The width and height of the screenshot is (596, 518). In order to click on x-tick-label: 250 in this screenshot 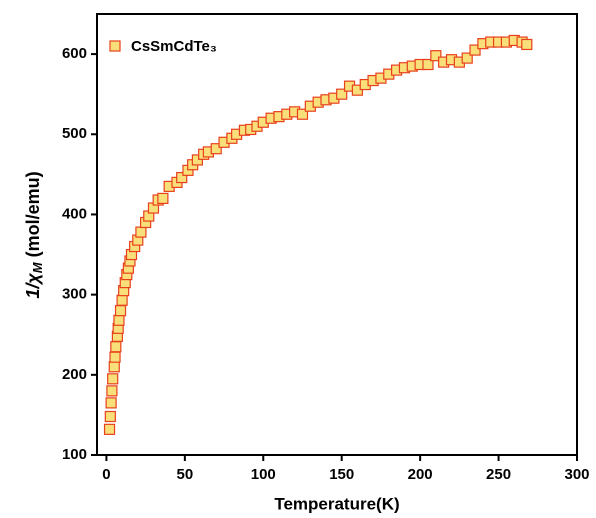, I will do `click(498, 474)`.